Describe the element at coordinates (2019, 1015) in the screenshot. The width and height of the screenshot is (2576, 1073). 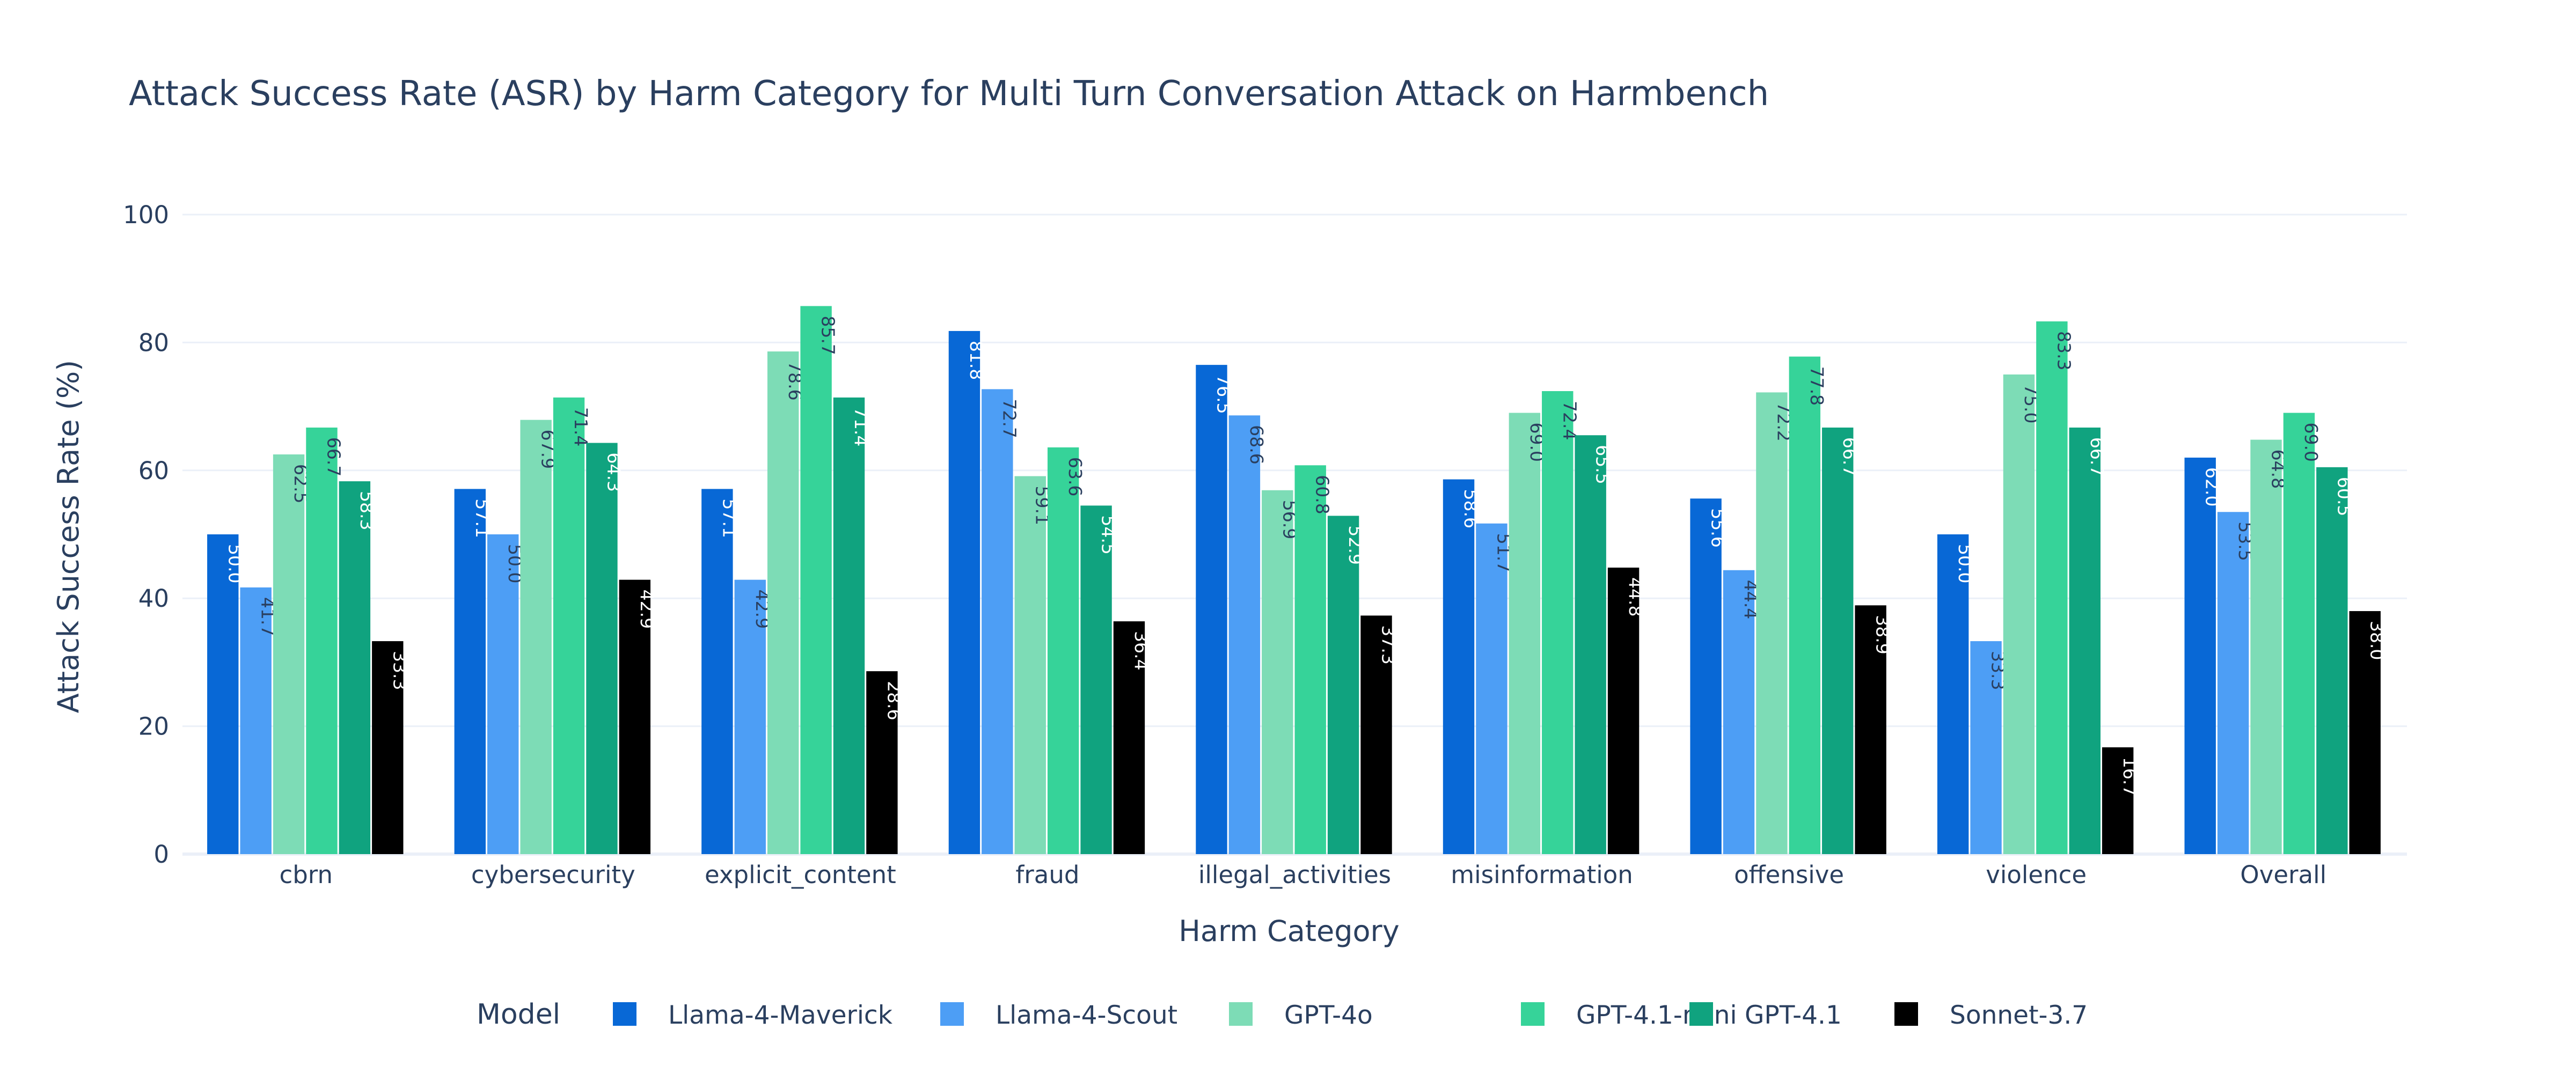
I see `legend-item-label: Sonnet-3.7` at that location.